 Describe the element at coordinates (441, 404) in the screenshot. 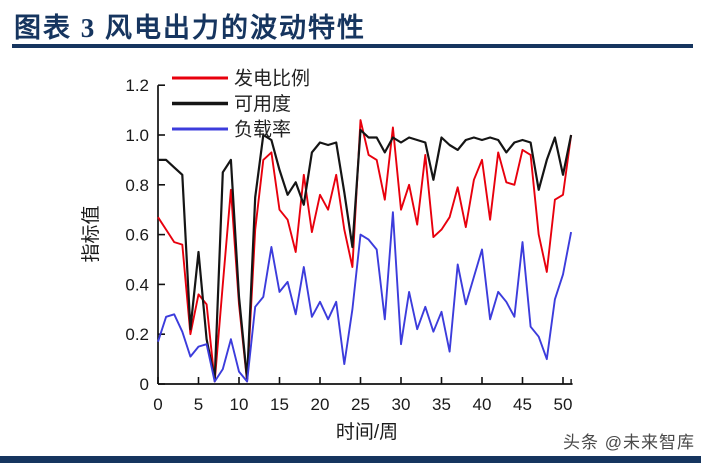

I see `x-tick-label: 35` at that location.